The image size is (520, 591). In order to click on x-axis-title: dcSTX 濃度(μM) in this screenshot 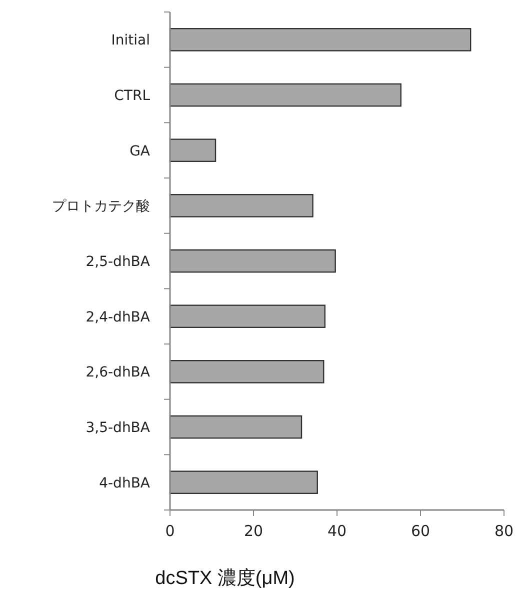, I will do `click(225, 578)`.